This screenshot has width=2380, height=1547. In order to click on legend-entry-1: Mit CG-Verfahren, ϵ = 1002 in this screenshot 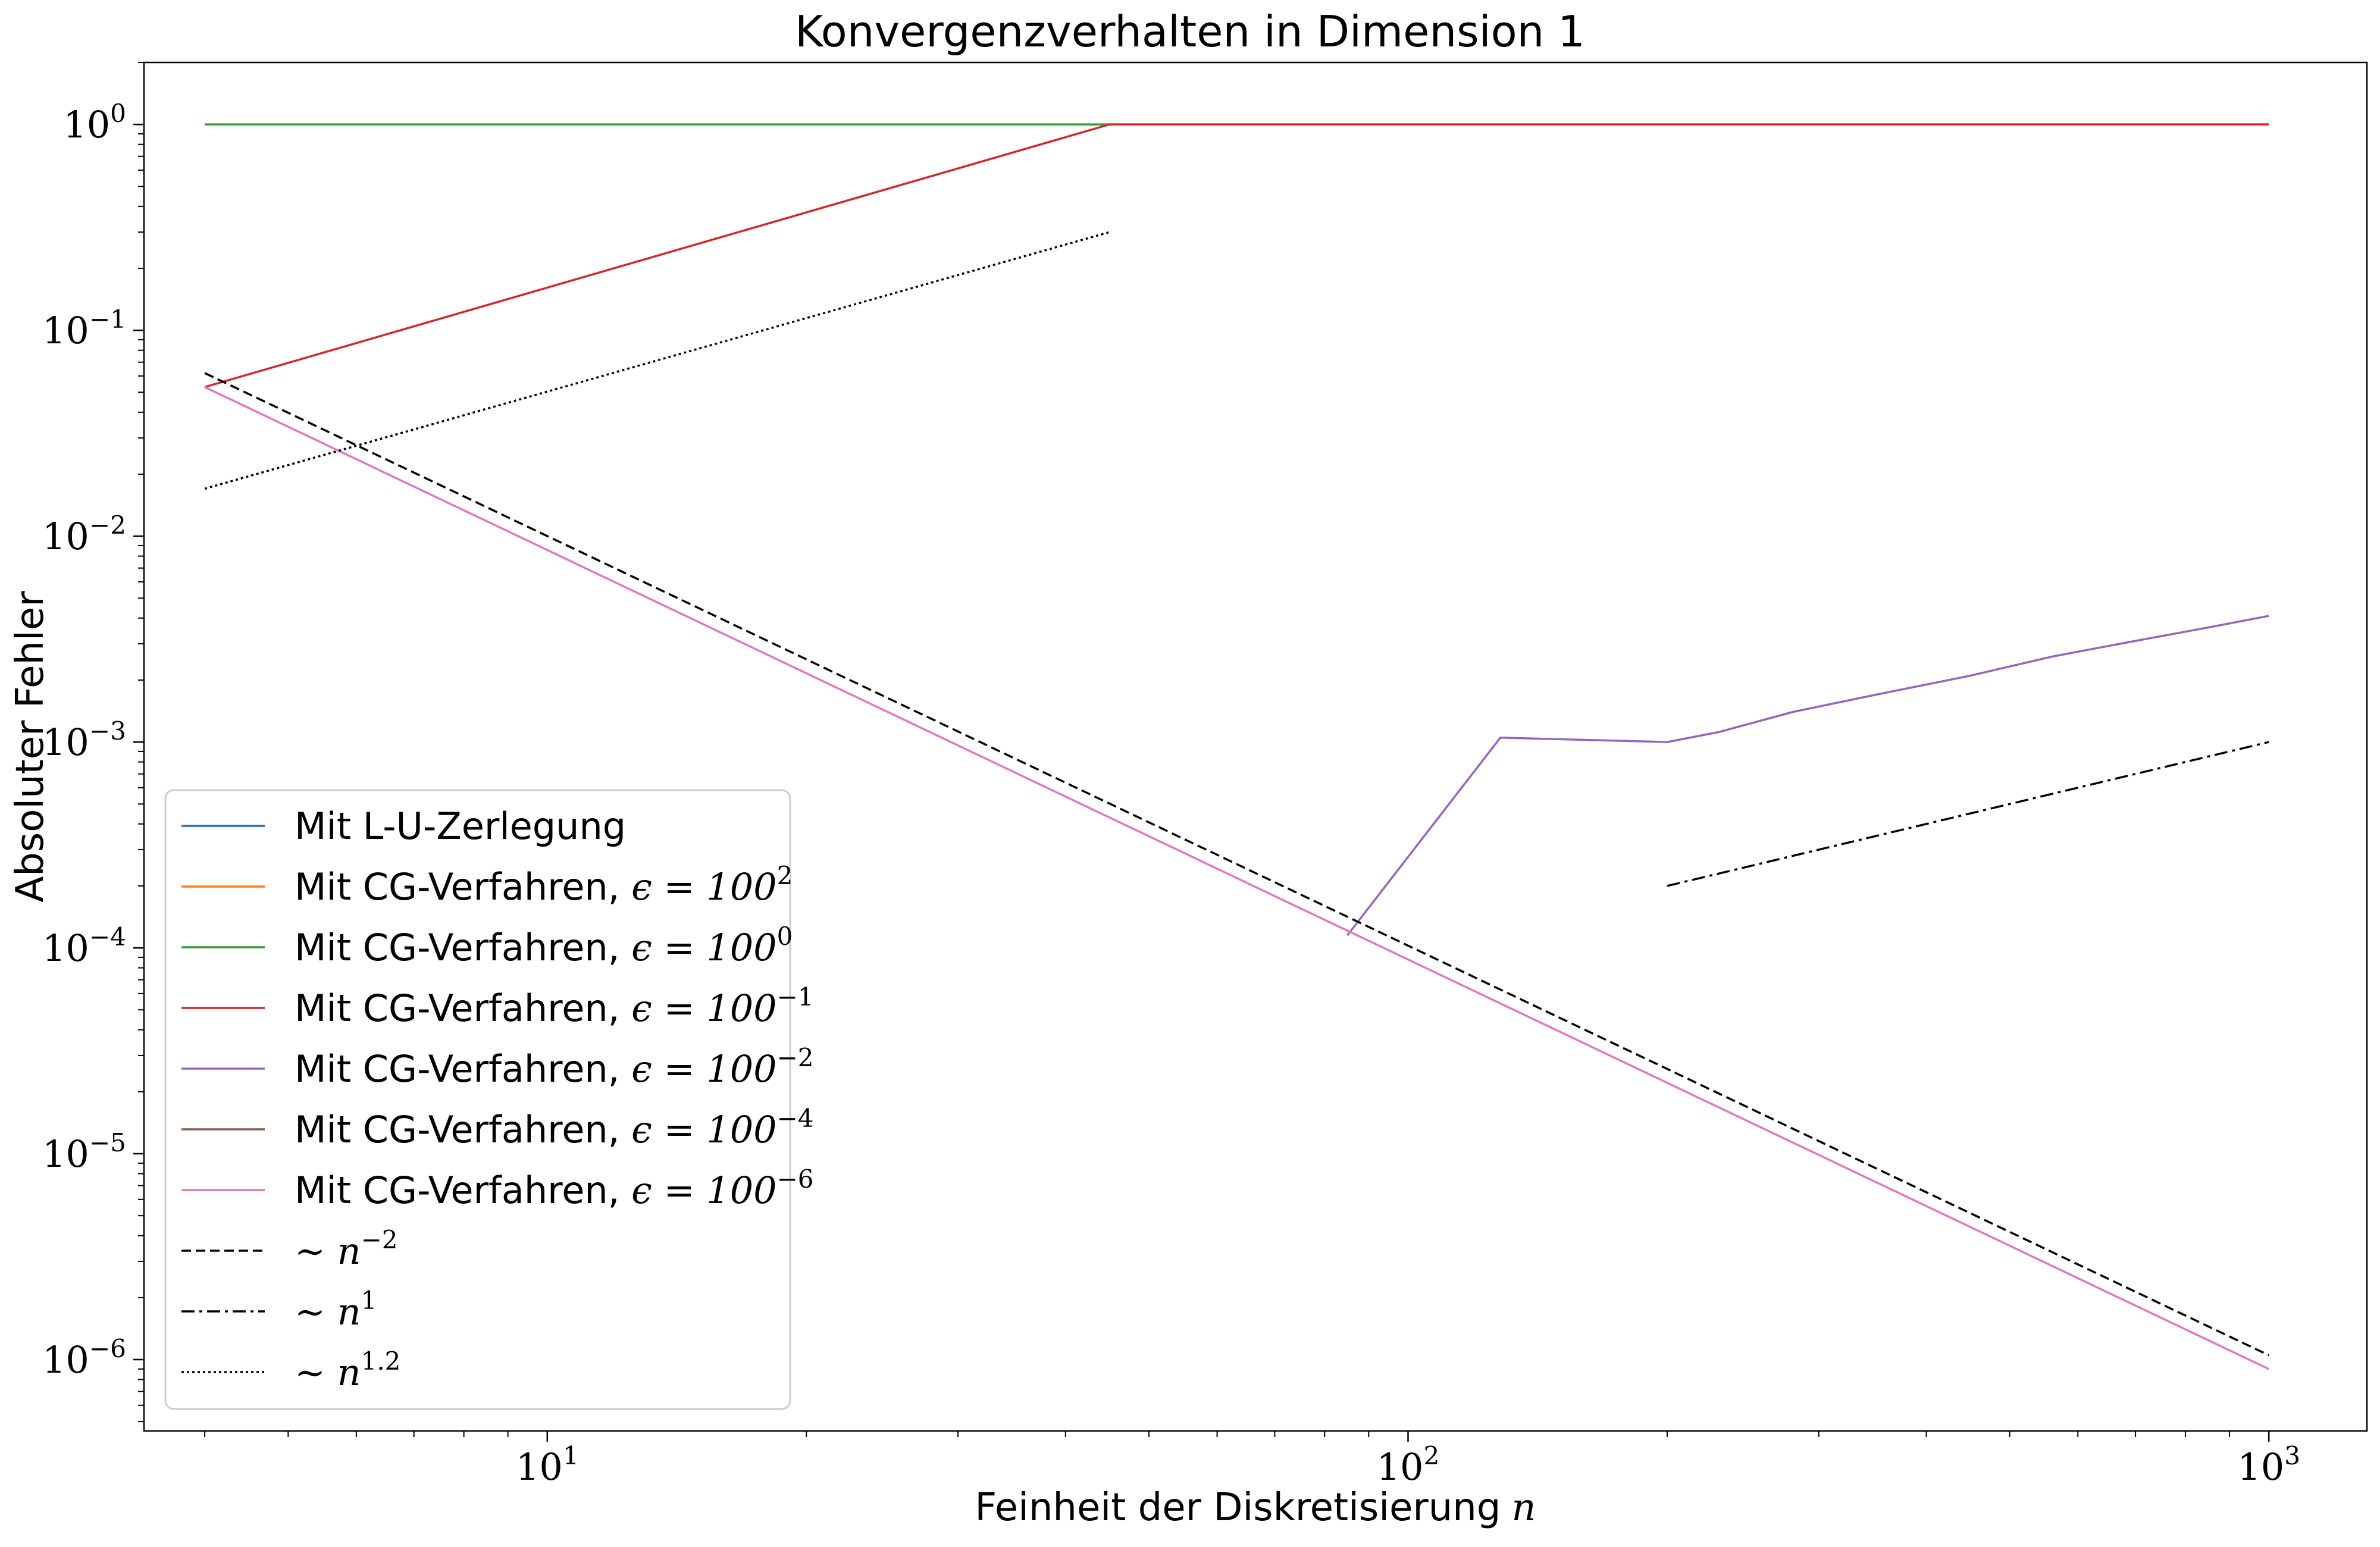, I will do `click(544, 885)`.